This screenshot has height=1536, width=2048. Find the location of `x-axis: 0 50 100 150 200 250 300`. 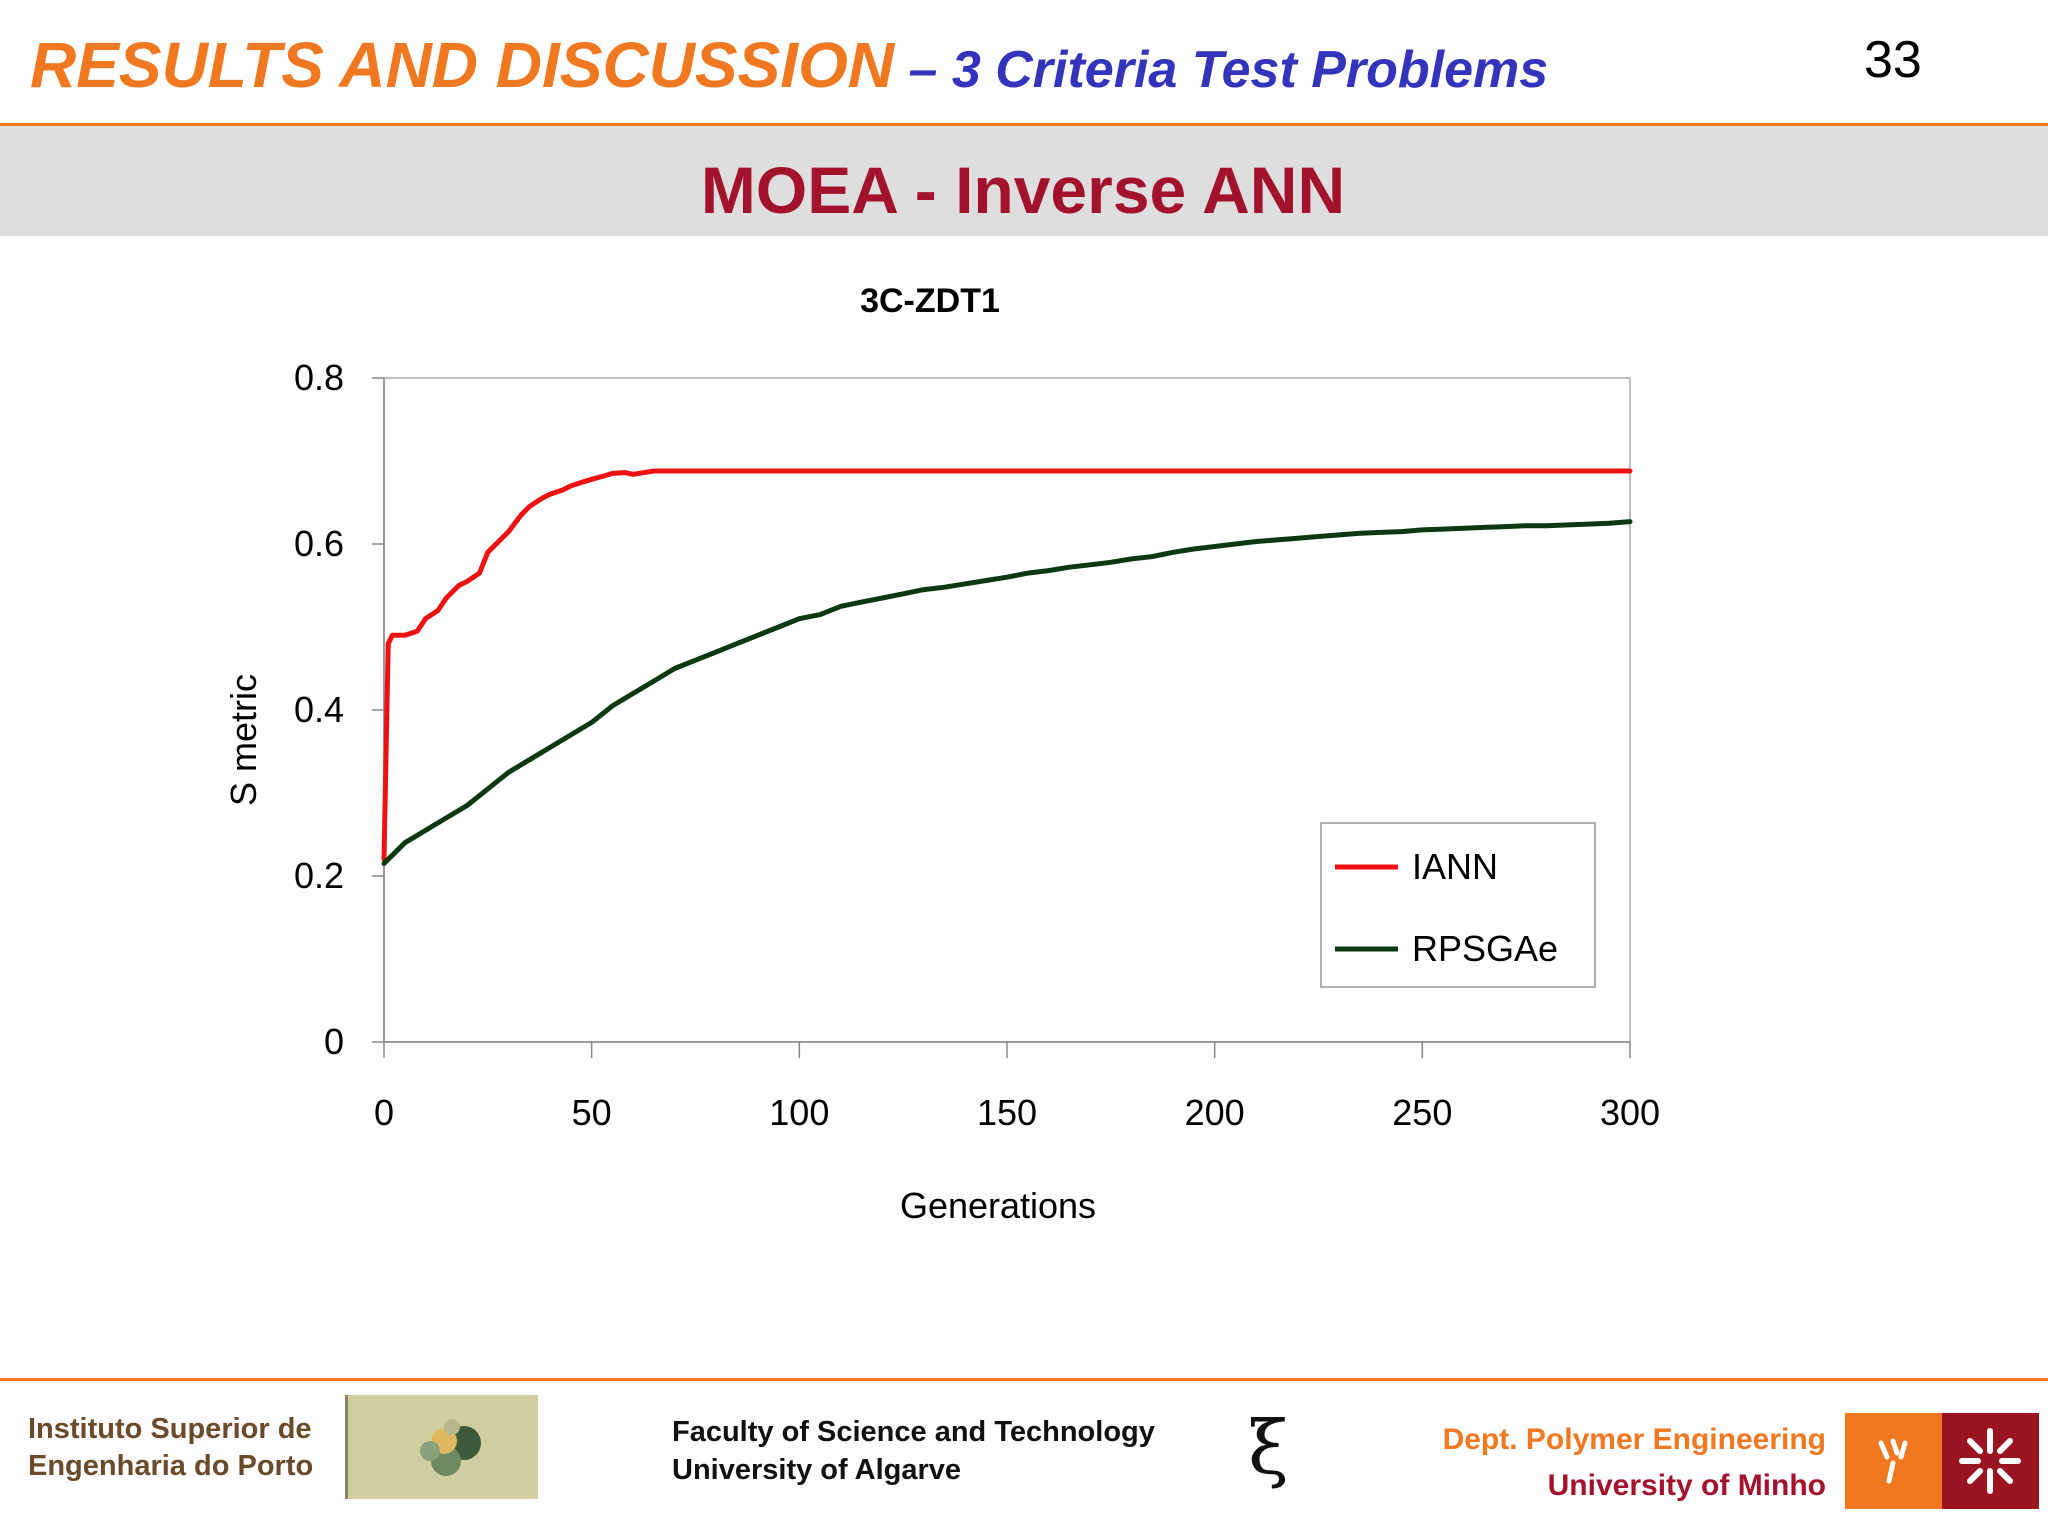

x-axis: 0 50 100 150 200 250 300 is located at coordinates (1017, 1087).